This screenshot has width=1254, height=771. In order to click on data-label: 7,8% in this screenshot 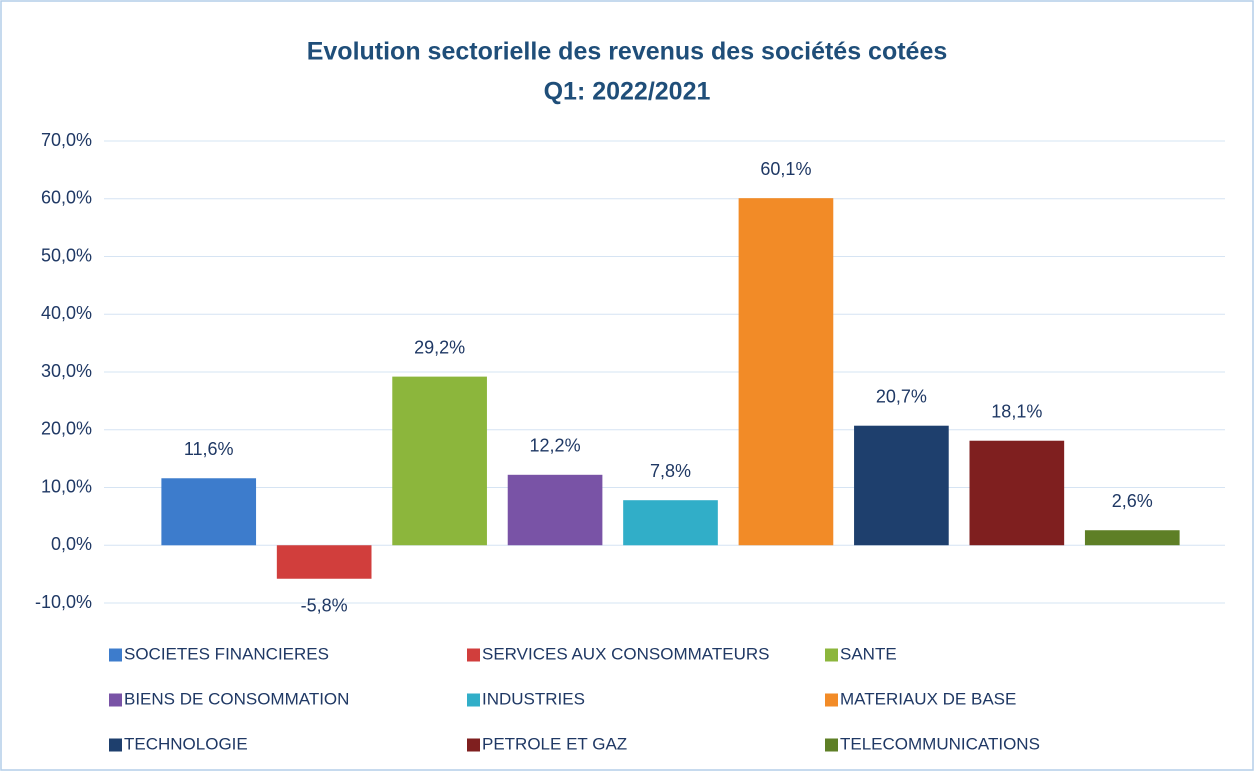, I will do `click(670, 471)`.